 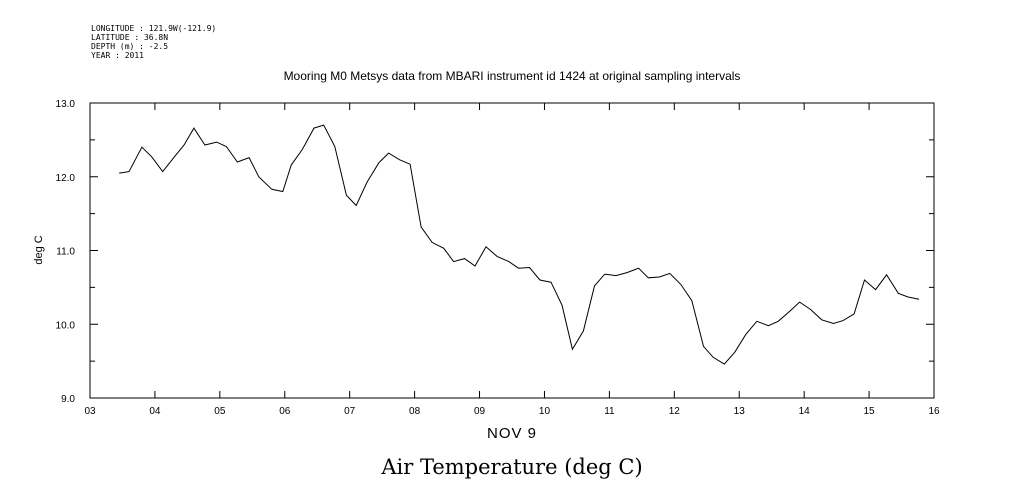 What do you see at coordinates (740, 411) in the screenshot?
I see `x-tick-label: 13` at bounding box center [740, 411].